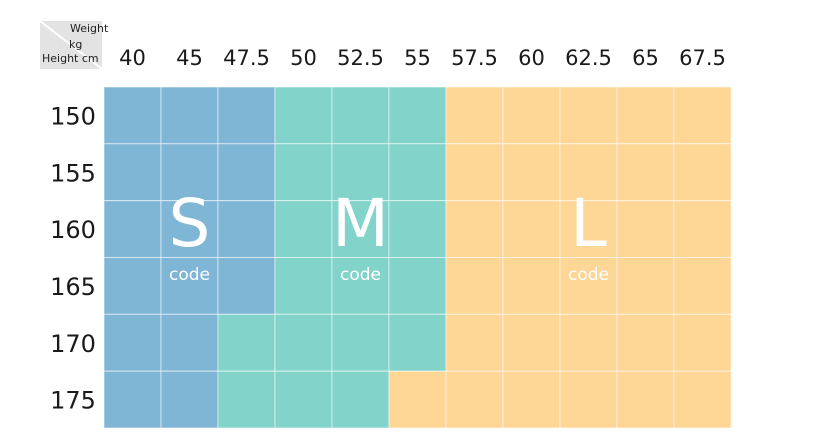  Describe the element at coordinates (474, 286) in the screenshot. I see `cell-165-57.5` at that location.